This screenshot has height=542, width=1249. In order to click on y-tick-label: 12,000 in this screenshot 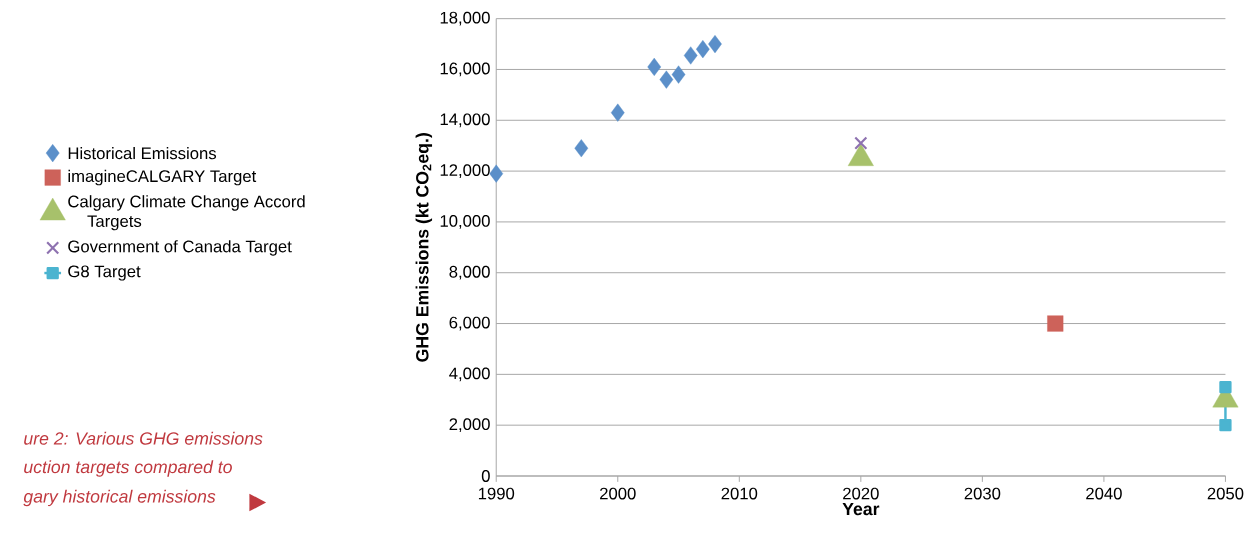, I will do `click(465, 171)`.